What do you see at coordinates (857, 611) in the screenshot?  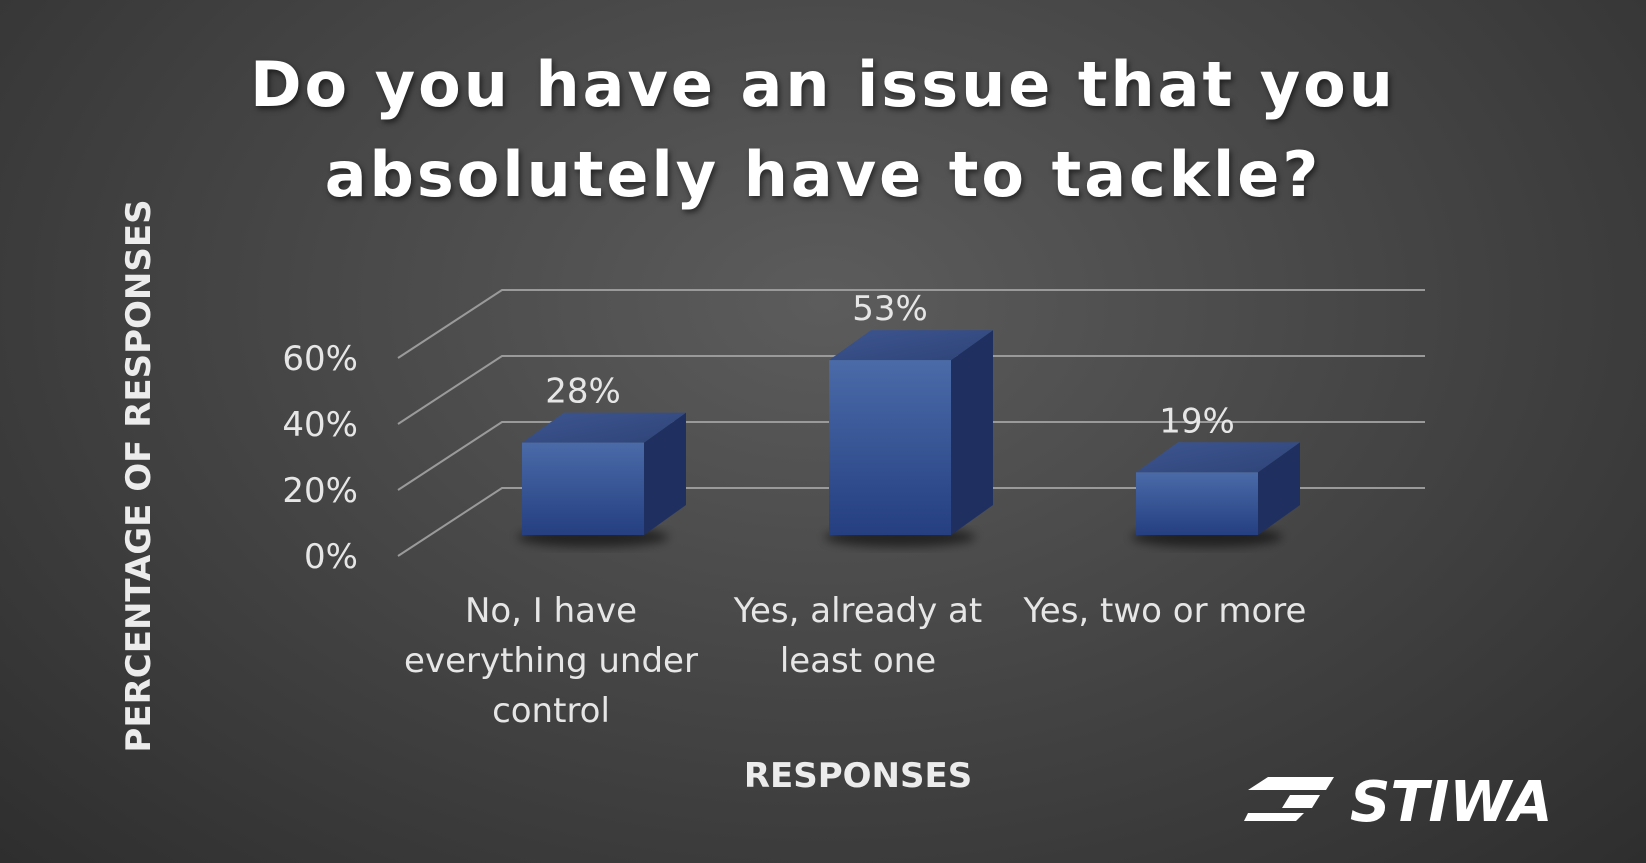 I see `x-tick-label-line: Yes, already at` at bounding box center [857, 611].